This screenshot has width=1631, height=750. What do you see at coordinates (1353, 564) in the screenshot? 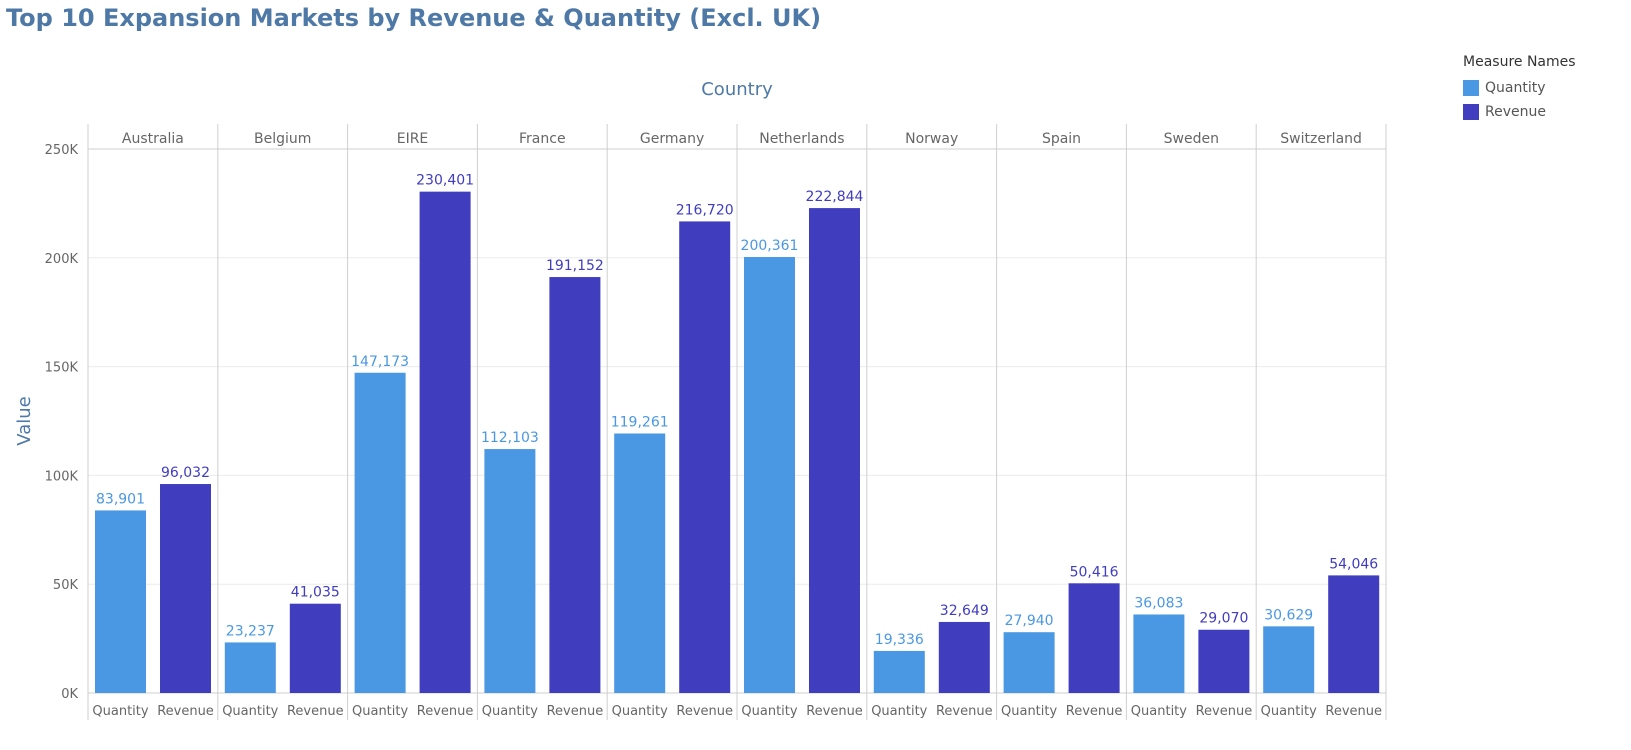
I see `data-label: 54,046` at bounding box center [1353, 564].